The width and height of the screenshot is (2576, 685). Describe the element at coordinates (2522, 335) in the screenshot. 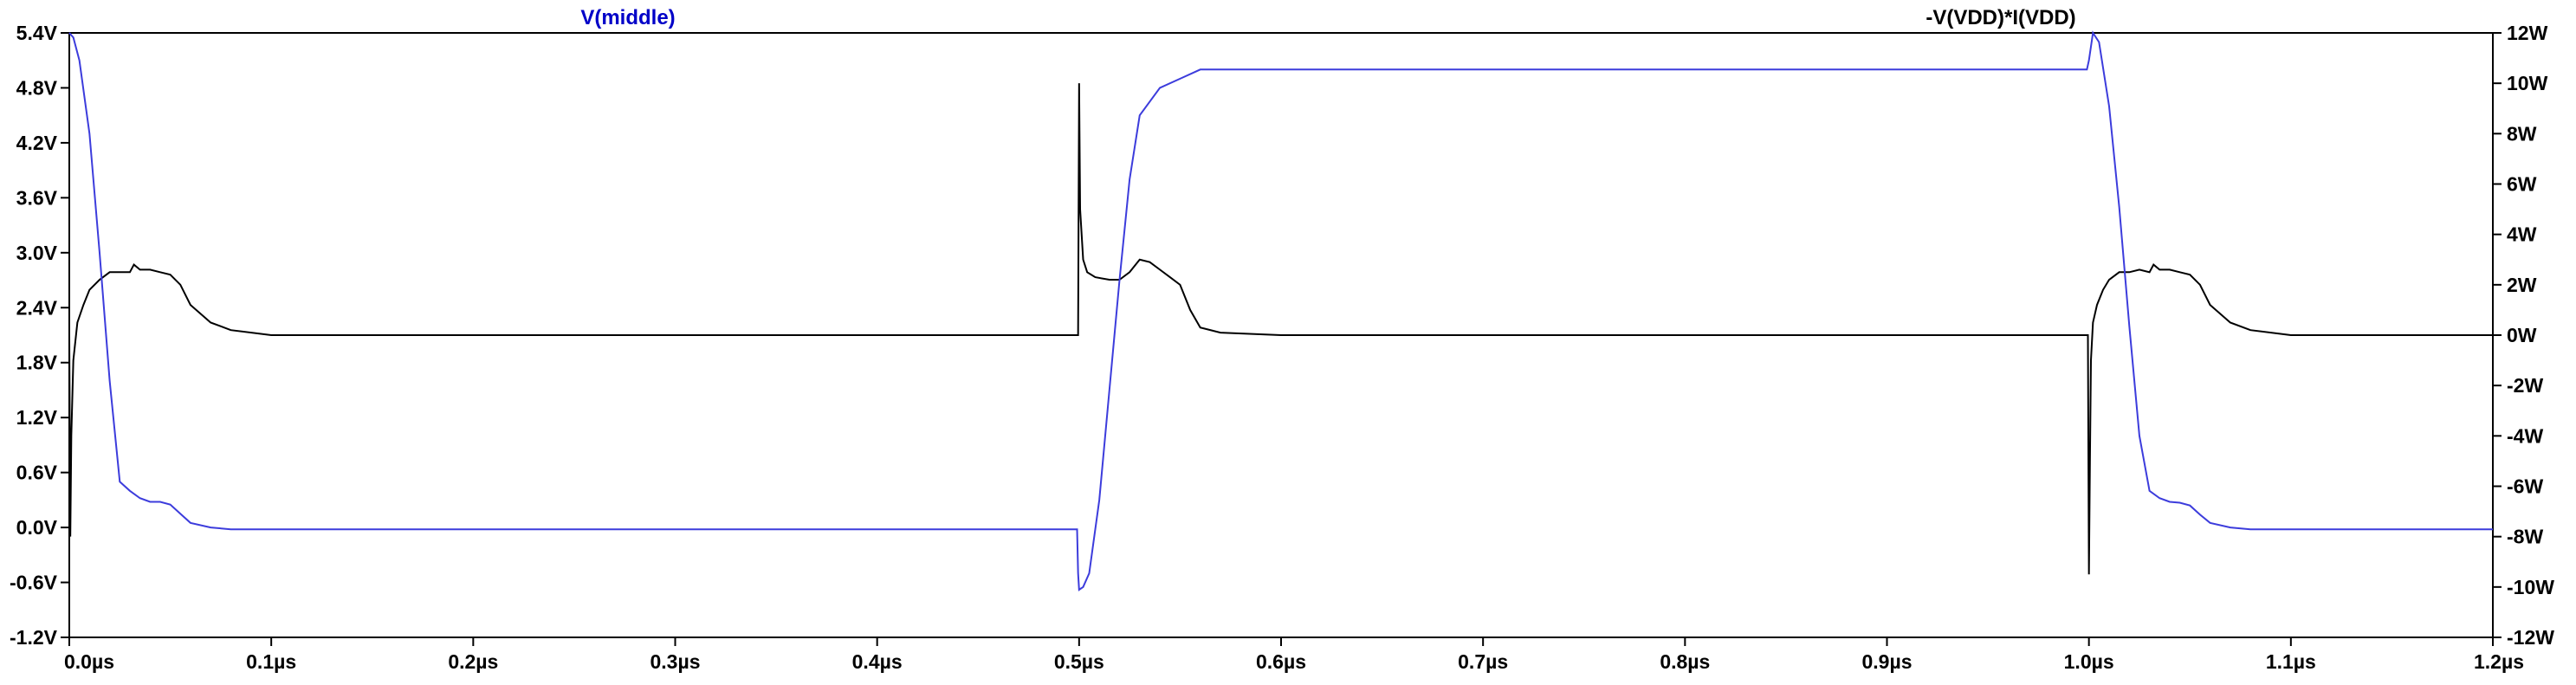

I see `right-tick-label: 0W` at that location.